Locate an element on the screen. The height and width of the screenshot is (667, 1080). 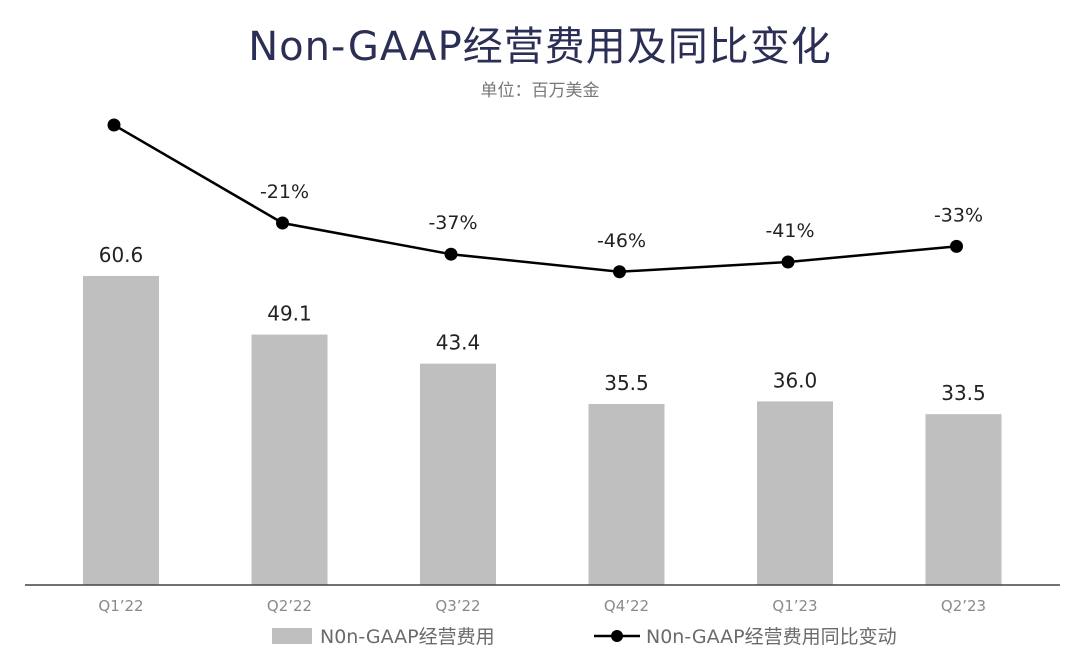
x-tick-label: Q4’22 is located at coordinates (626, 606).